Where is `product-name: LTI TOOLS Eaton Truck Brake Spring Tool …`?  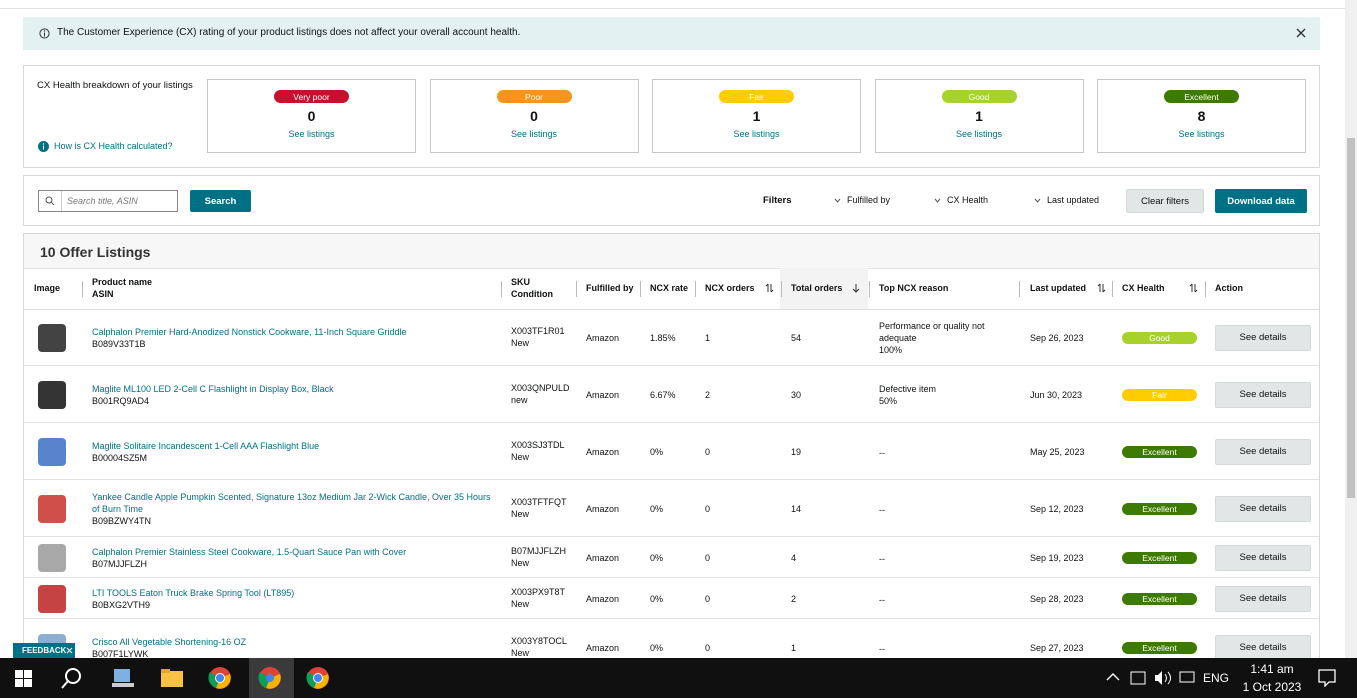 product-name: LTI TOOLS Eaton Truck Brake Spring Tool … is located at coordinates (193, 592).